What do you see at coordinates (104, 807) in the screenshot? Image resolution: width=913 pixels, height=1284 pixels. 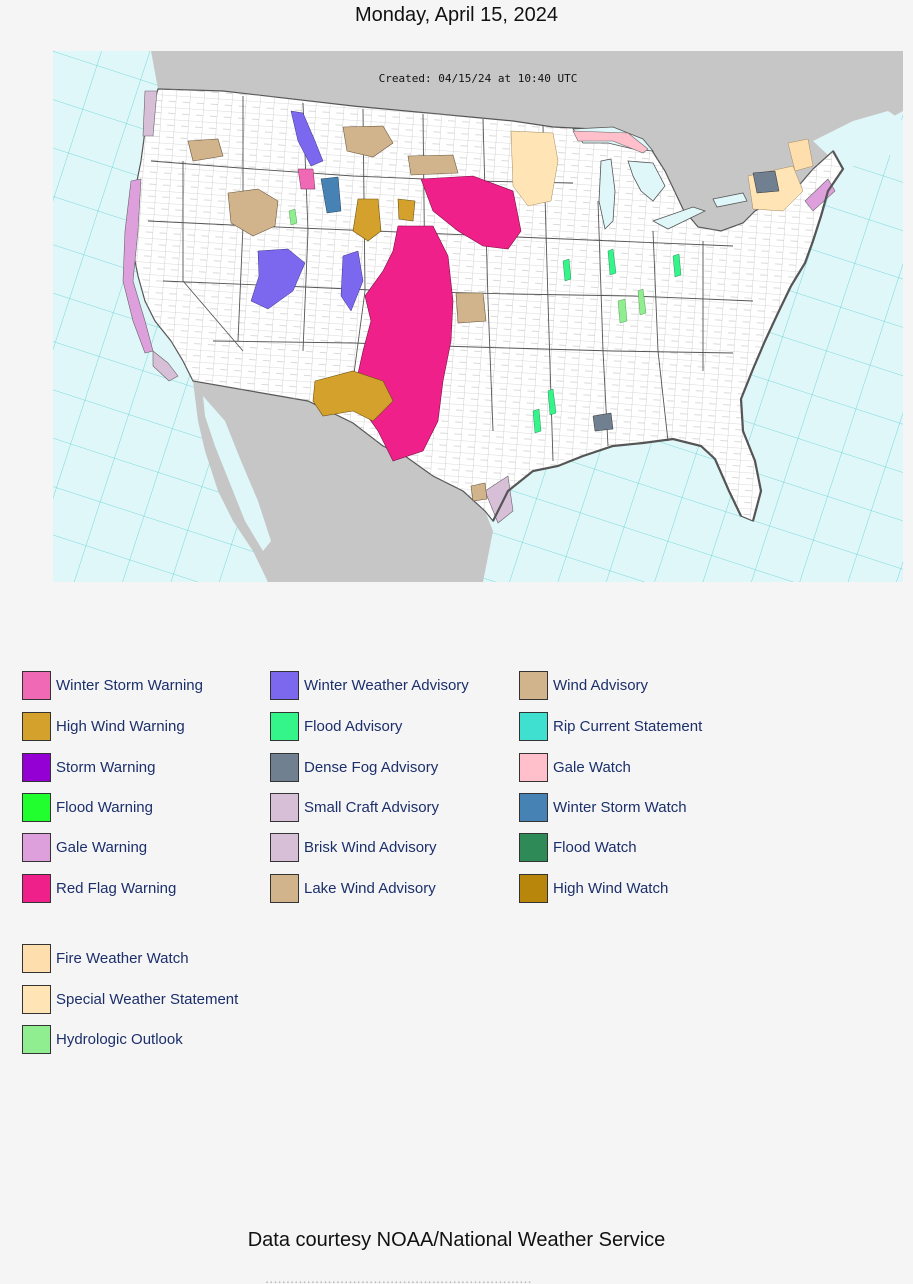 I see `legend-label: Flood Warning` at bounding box center [104, 807].